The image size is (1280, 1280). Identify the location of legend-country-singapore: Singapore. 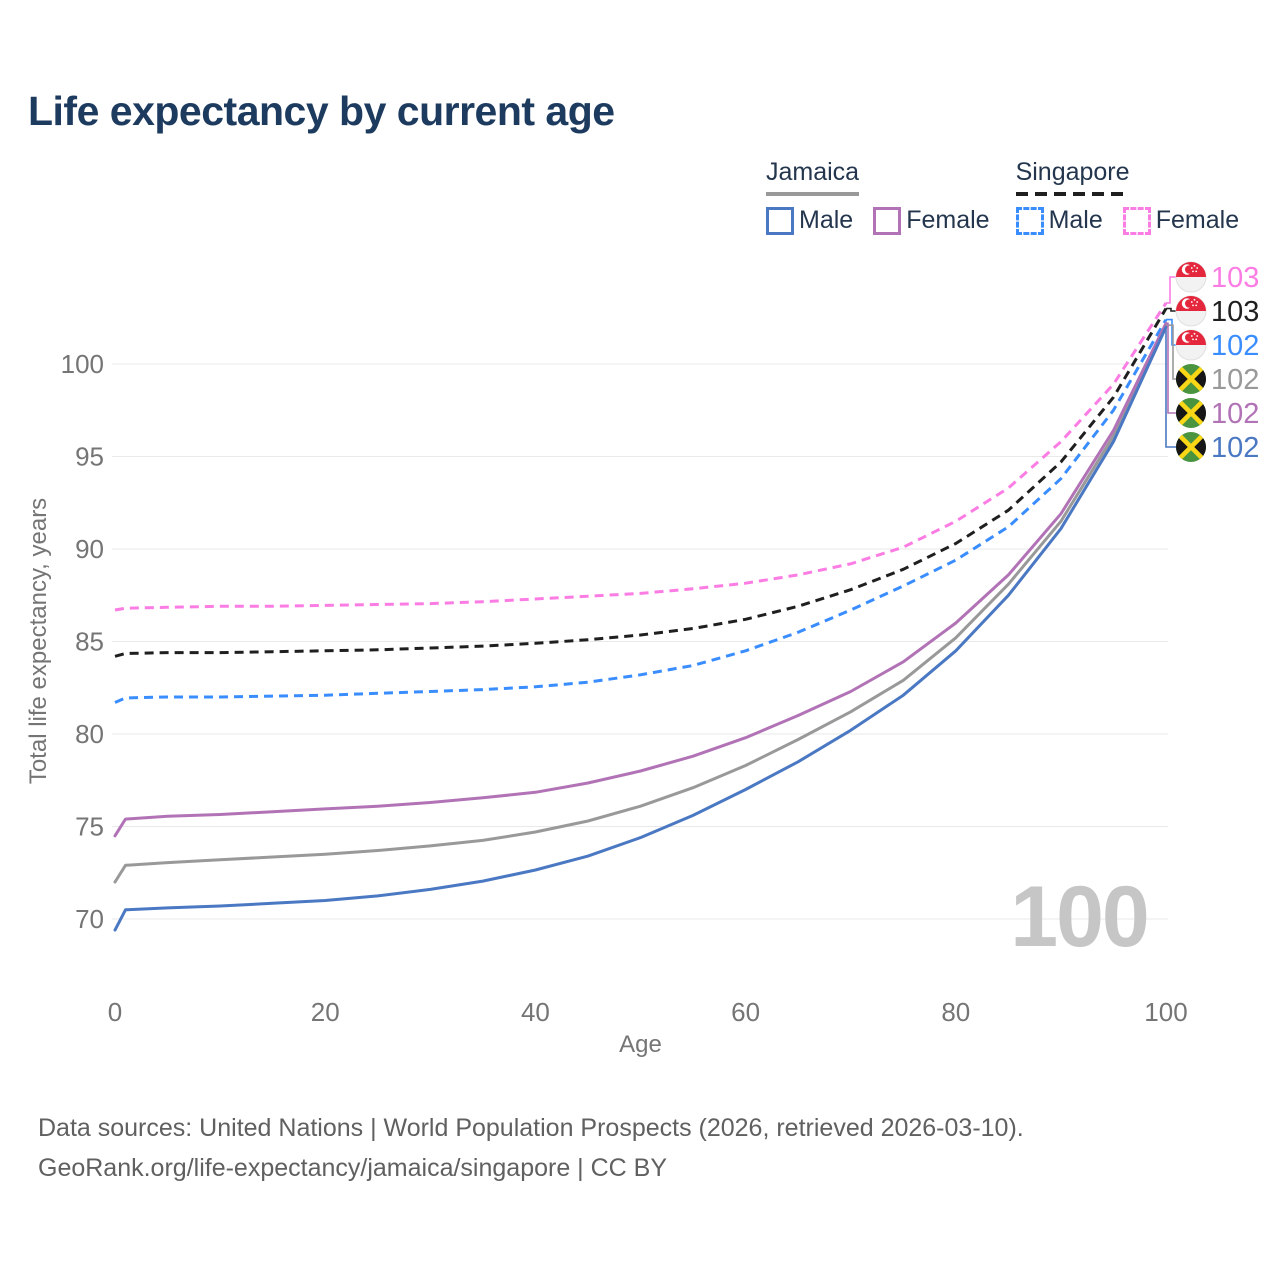
(1072, 177).